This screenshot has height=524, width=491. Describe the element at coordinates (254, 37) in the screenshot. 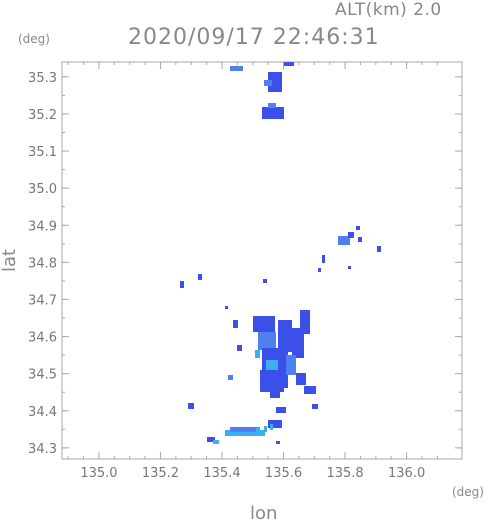

I see `timestamp: 2020/09/17 22:46:31` at that location.